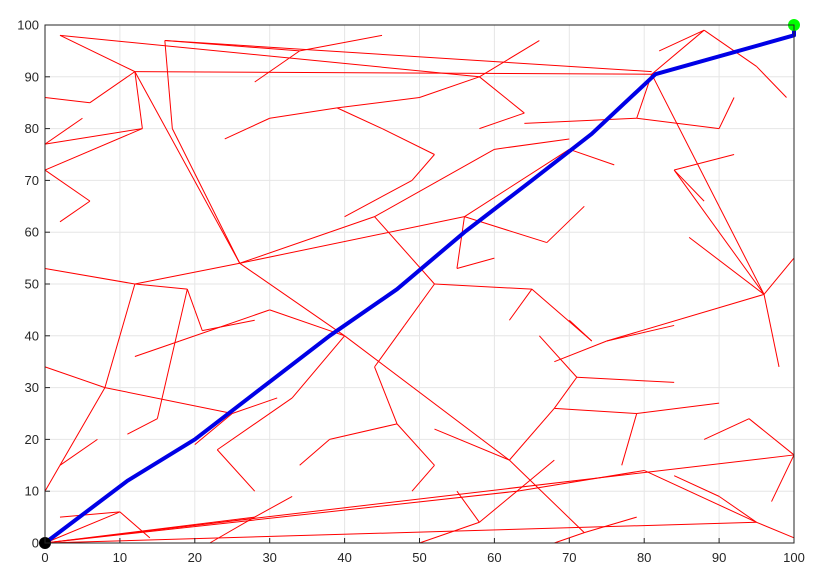 The height and width of the screenshot is (582, 826). What do you see at coordinates (44, 557) in the screenshot?
I see `x-tick-label-0: 0` at bounding box center [44, 557].